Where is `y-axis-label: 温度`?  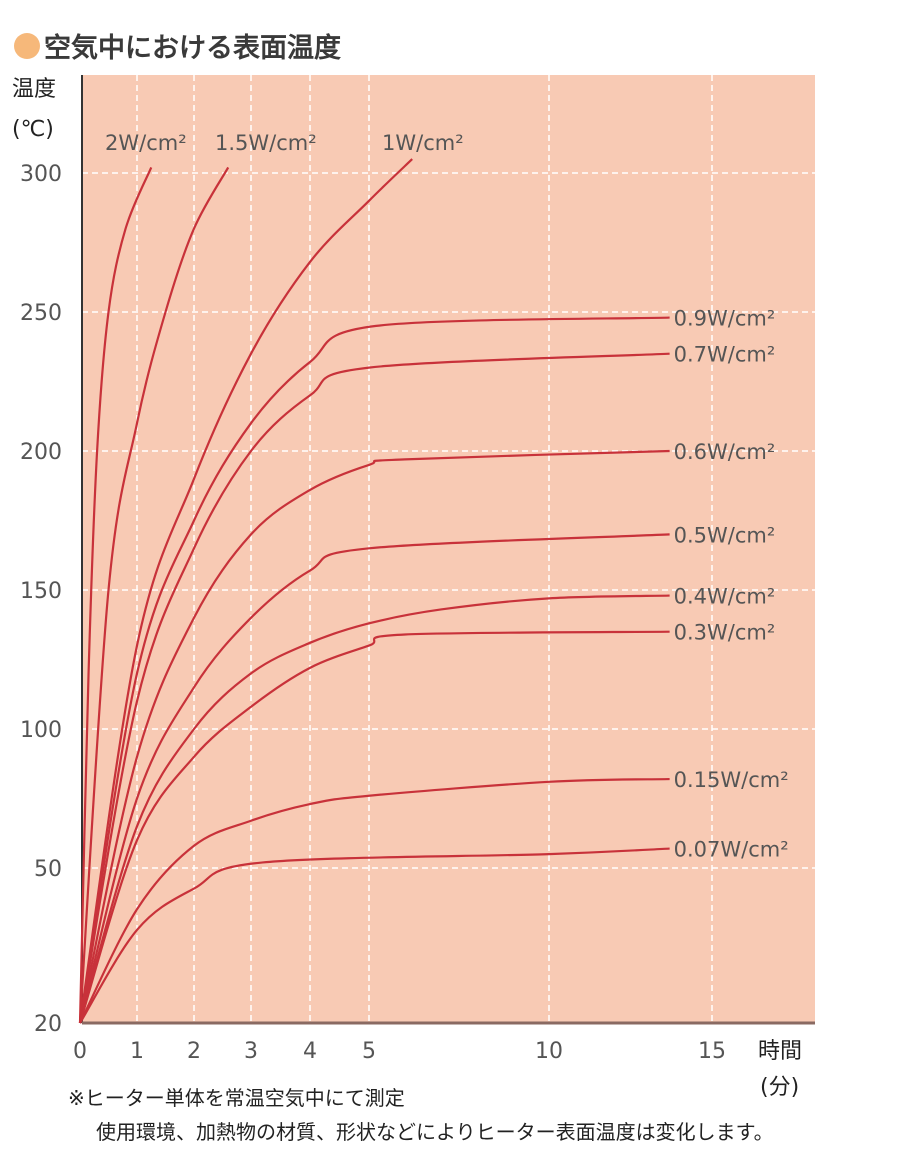
y-axis-label: 温度 is located at coordinates (34, 89).